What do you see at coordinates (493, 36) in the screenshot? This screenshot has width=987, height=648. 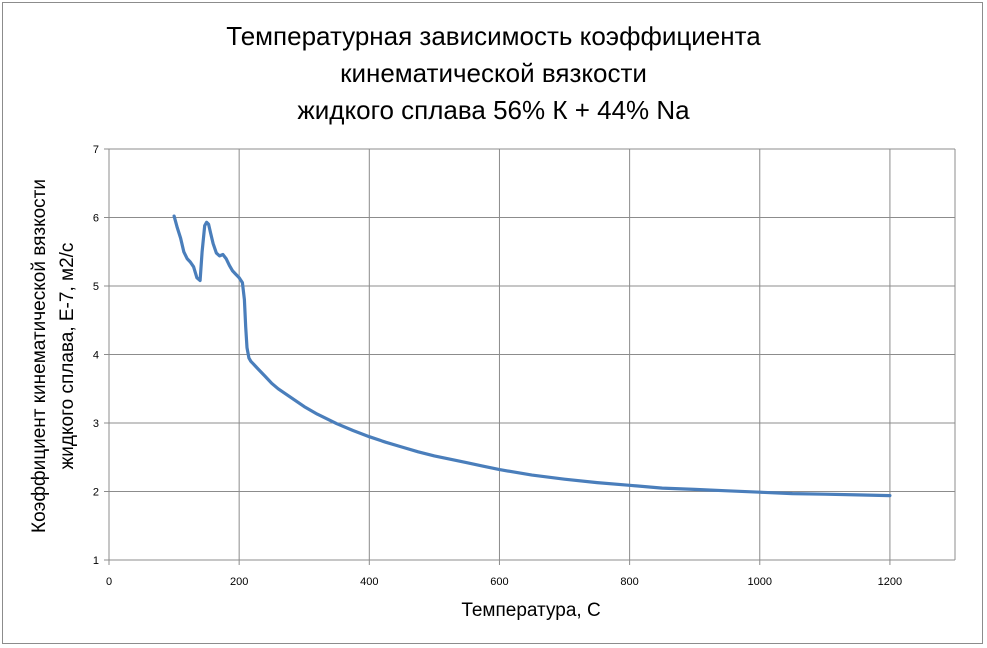 I see `chart-title-line-1: Температурная зависимость коэффициента` at bounding box center [493, 36].